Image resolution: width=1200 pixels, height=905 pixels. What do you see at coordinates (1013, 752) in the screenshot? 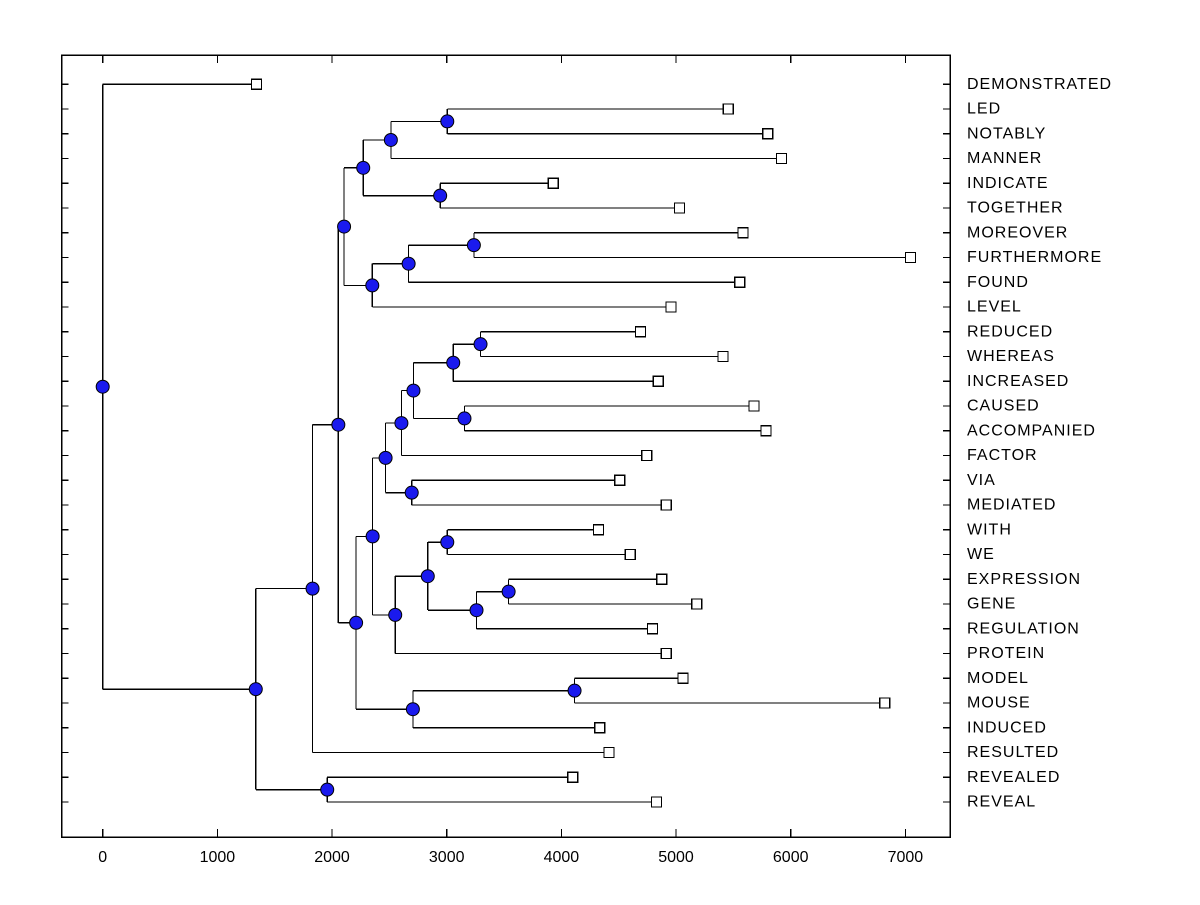
I see `leaf-label: RESULTED` at bounding box center [1013, 752].